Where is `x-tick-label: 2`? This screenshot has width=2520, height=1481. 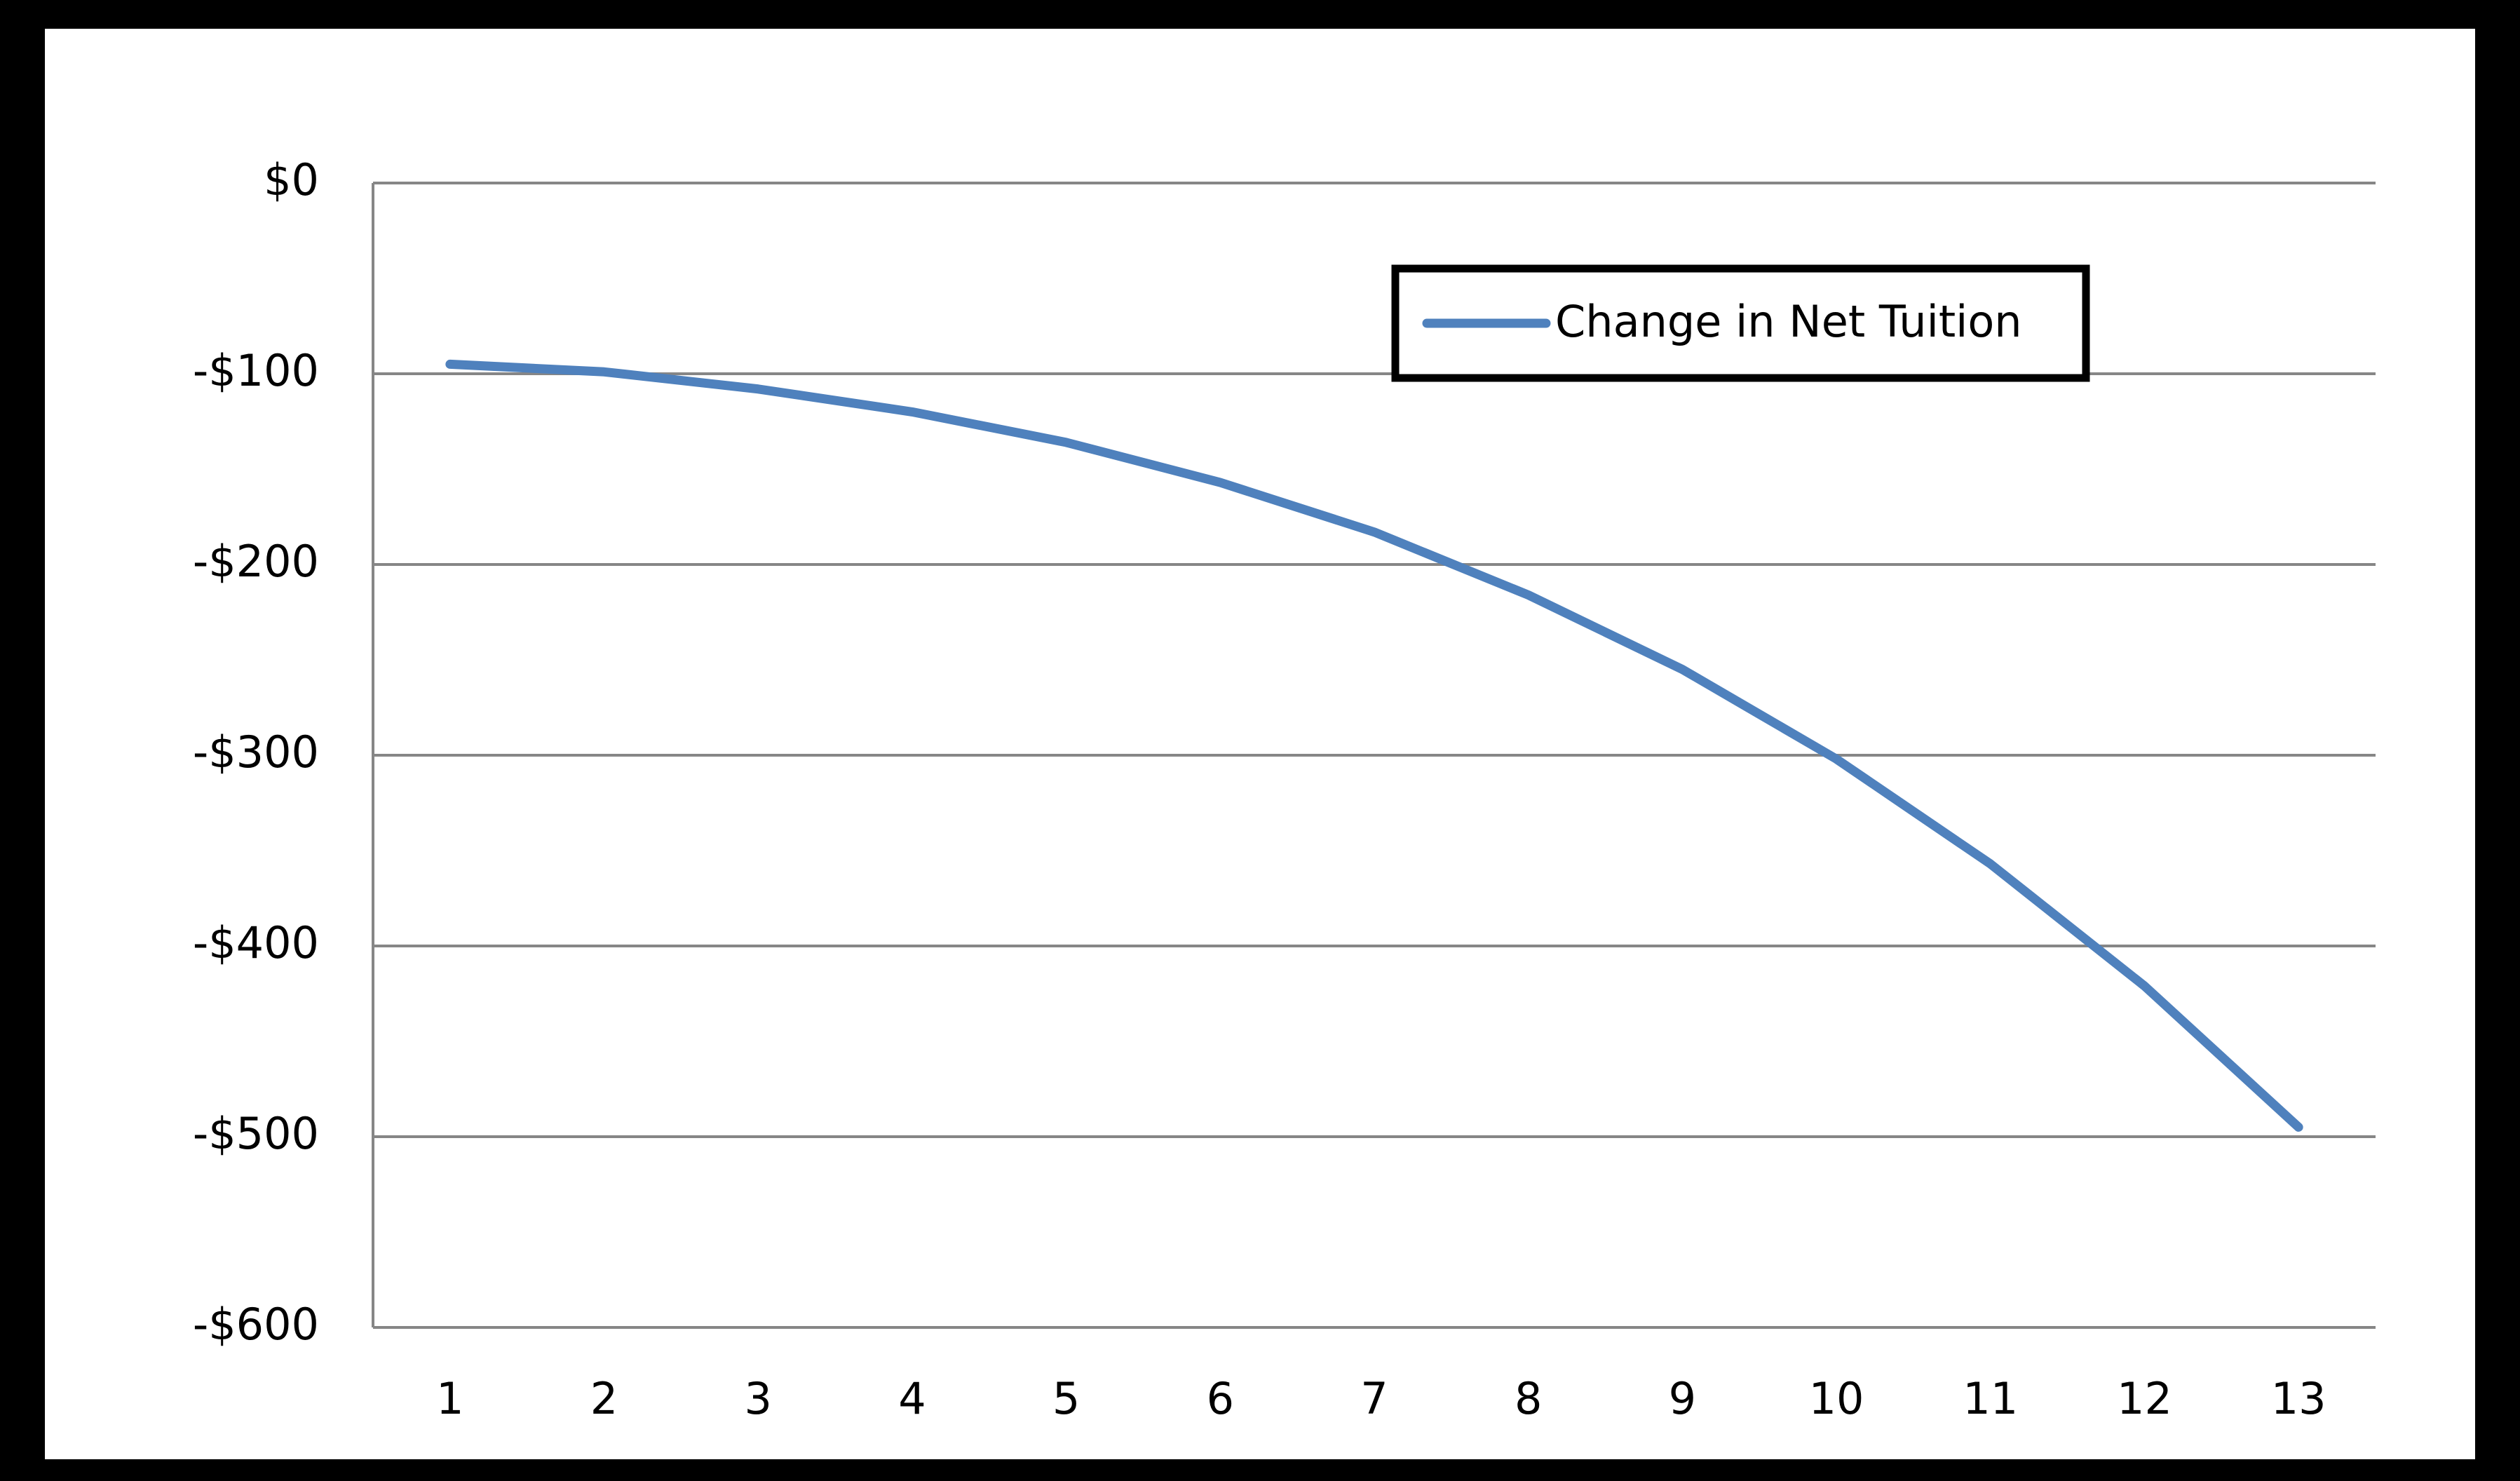 x-tick-label: 2 is located at coordinates (604, 1398).